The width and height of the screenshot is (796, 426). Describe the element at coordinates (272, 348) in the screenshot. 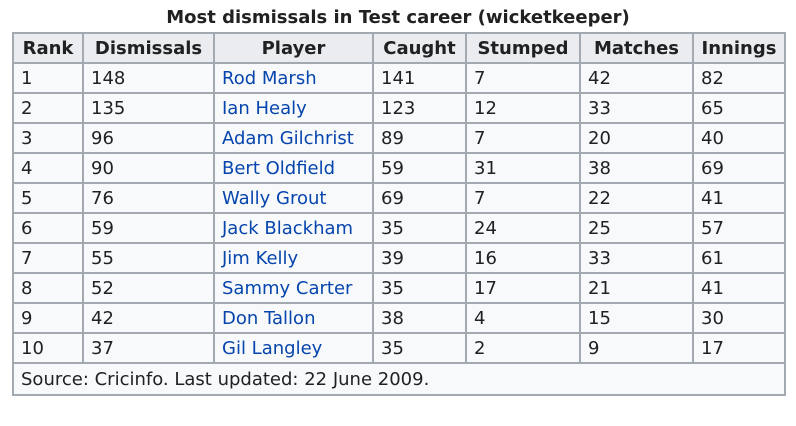

I see `player-link: Gil Langley` at that location.